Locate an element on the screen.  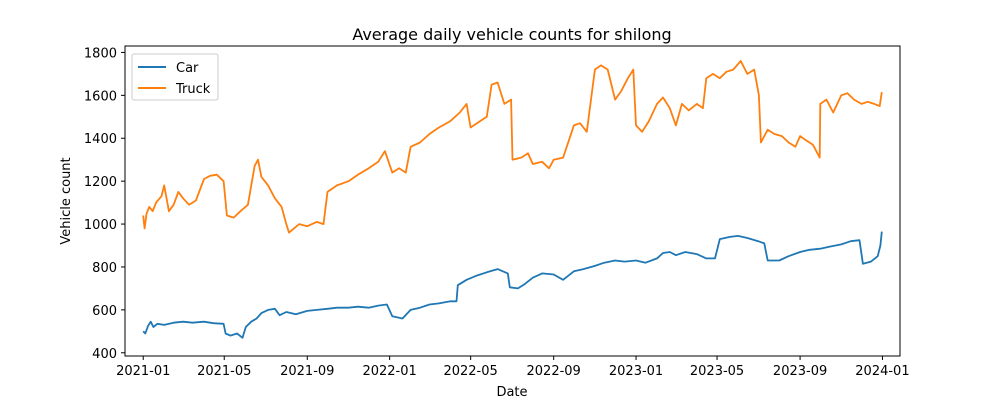
y-tick-label: 800 is located at coordinates (104, 268).